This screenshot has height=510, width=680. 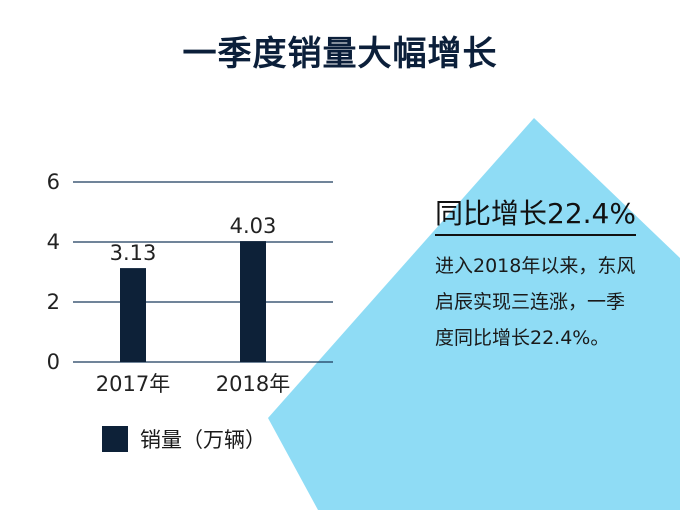 I want to click on y-tick-label-1: 2, so click(x=53, y=302).